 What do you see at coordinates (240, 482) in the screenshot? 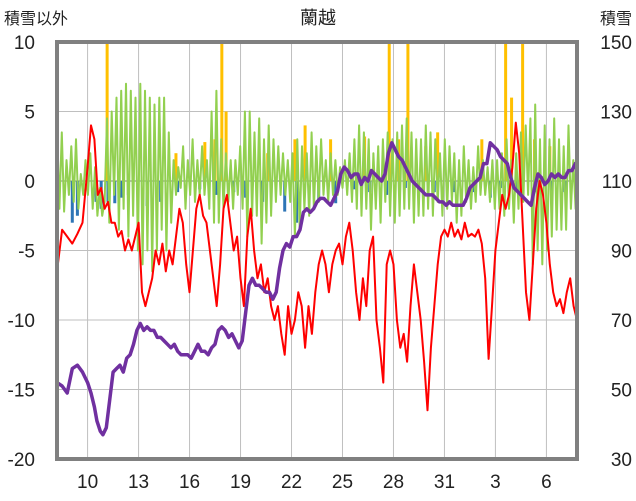
I see `x-tick-label: 19` at bounding box center [240, 482].